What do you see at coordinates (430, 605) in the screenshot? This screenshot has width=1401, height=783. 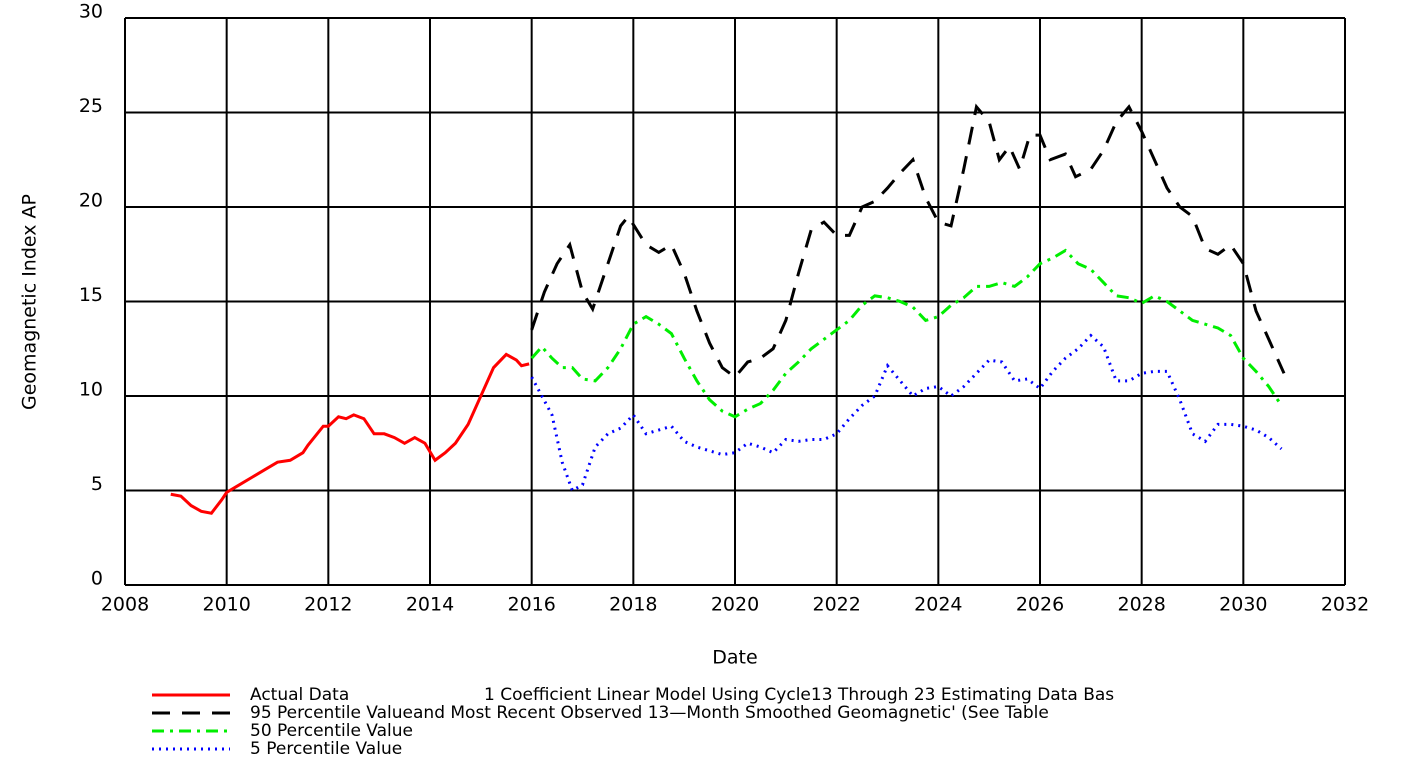 I see `x-tick-label: 2014` at bounding box center [430, 605].